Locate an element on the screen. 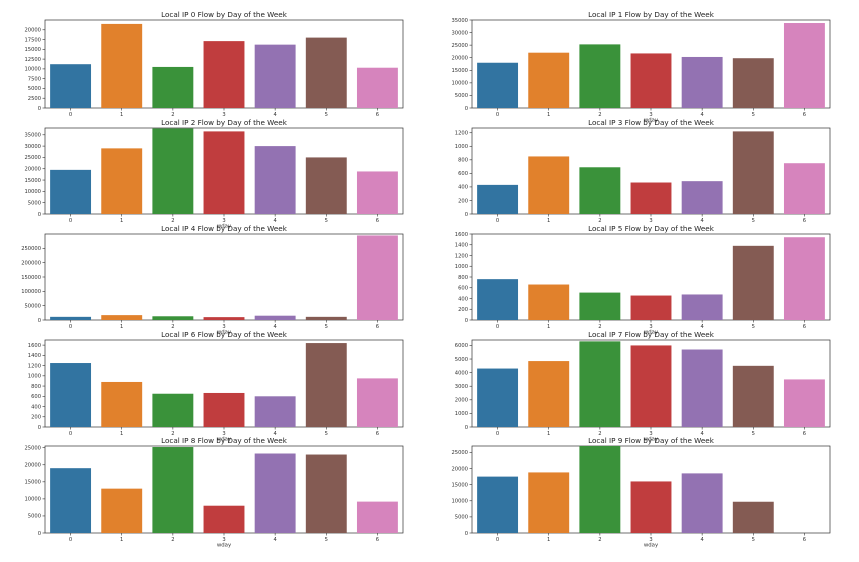 The image size is (859, 562). y-tick-label: 2000 is located at coordinates (461, 401).